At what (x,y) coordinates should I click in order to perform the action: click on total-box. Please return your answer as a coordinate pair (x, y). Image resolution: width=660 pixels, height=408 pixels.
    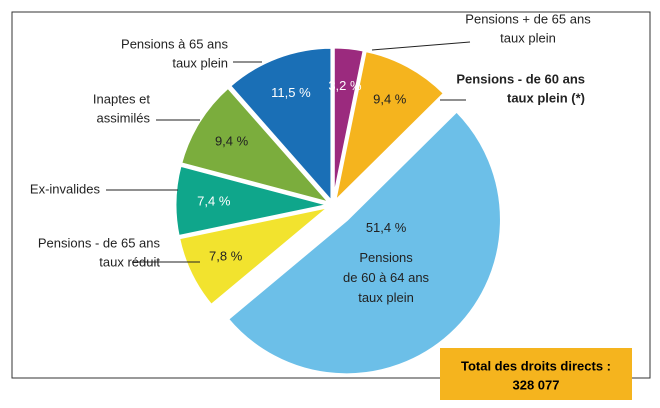
    Looking at the image, I should click on (536, 374).